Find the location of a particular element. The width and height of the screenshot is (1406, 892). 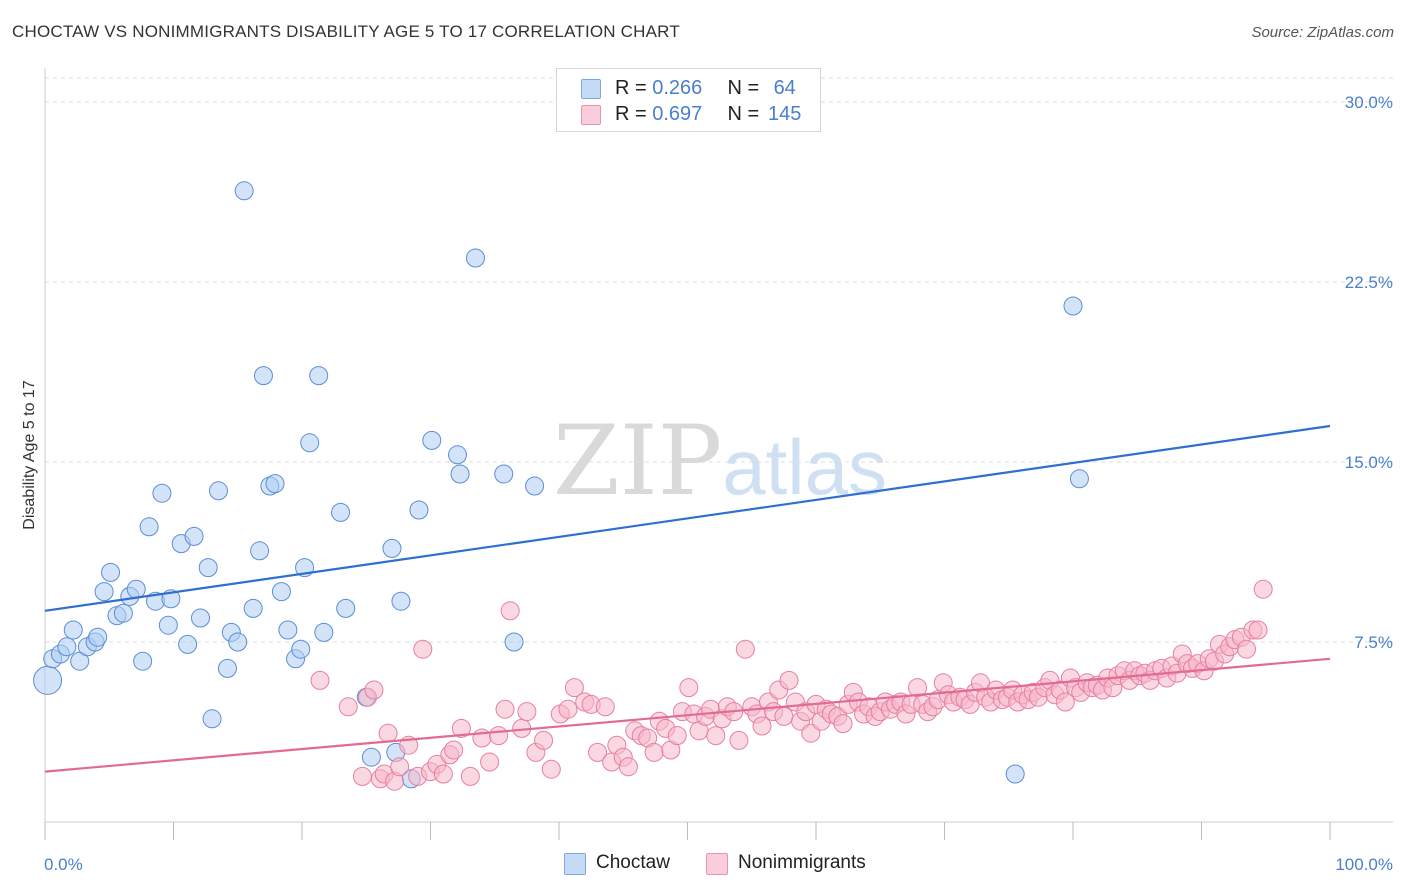

y-tick-label: 15.0% is located at coordinates (1369, 462).